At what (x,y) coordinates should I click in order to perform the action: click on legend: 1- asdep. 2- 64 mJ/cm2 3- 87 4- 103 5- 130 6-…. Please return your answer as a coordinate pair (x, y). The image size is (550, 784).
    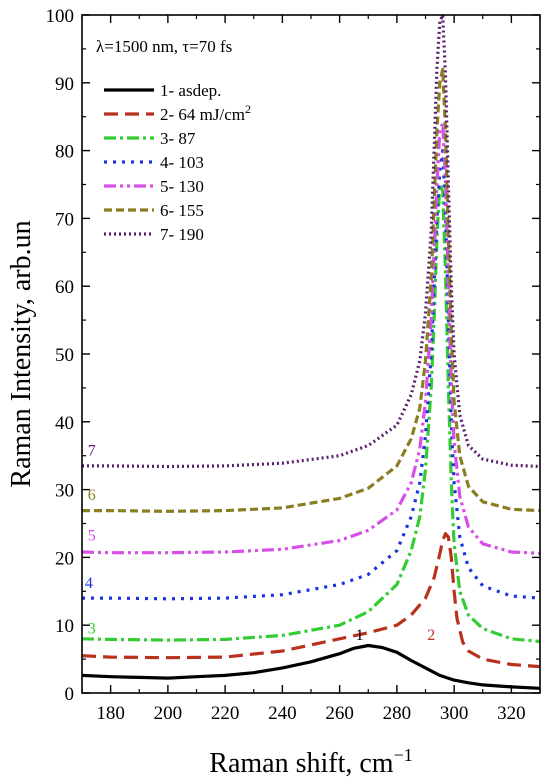
    Looking at the image, I should click on (177, 162).